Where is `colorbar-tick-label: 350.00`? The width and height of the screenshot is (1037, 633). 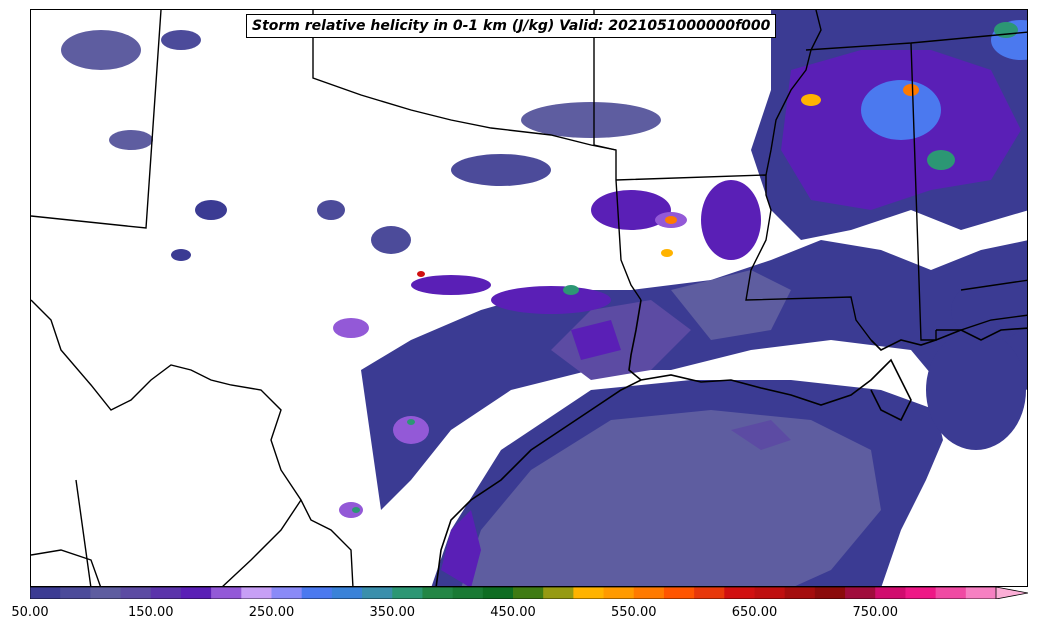
colorbar-tick-label: 350.00 is located at coordinates (392, 612).